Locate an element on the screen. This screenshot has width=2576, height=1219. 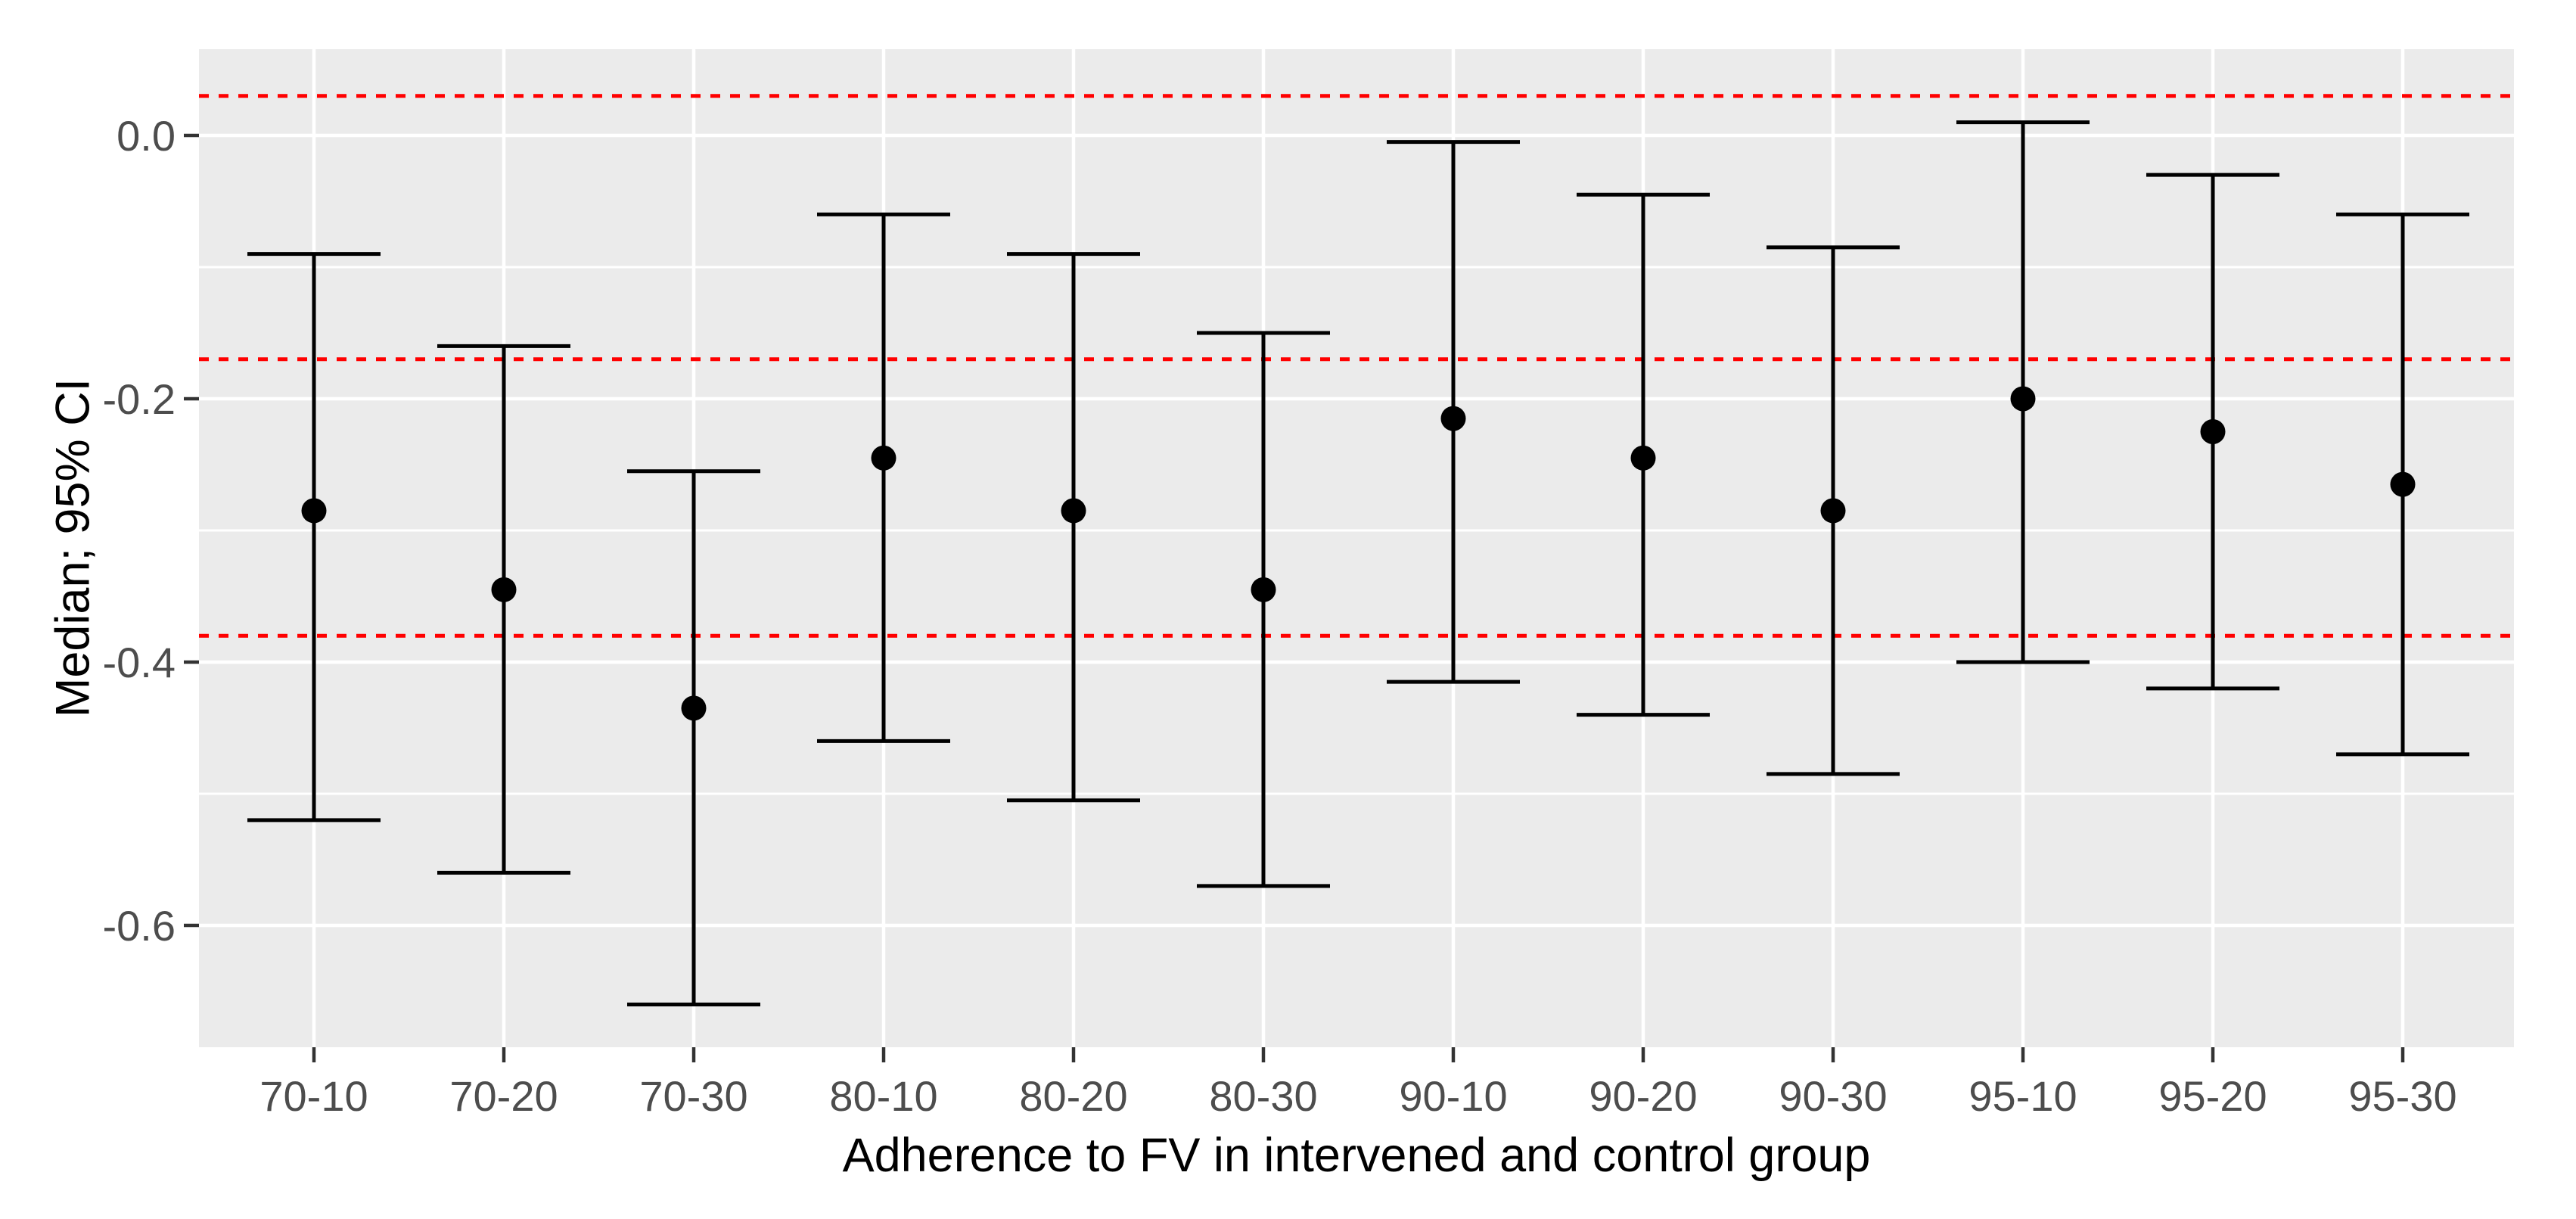
y-axis-title: Median; 95% CI is located at coordinates (73, 548).